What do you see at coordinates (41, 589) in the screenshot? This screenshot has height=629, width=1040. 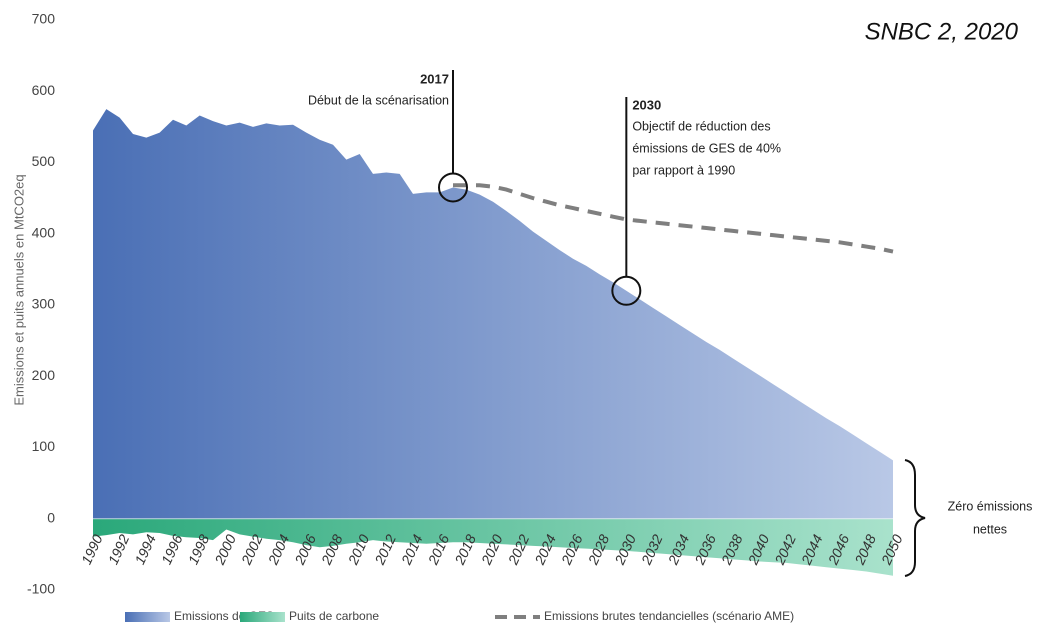 I see `y-tick-label: -100` at bounding box center [41, 589].